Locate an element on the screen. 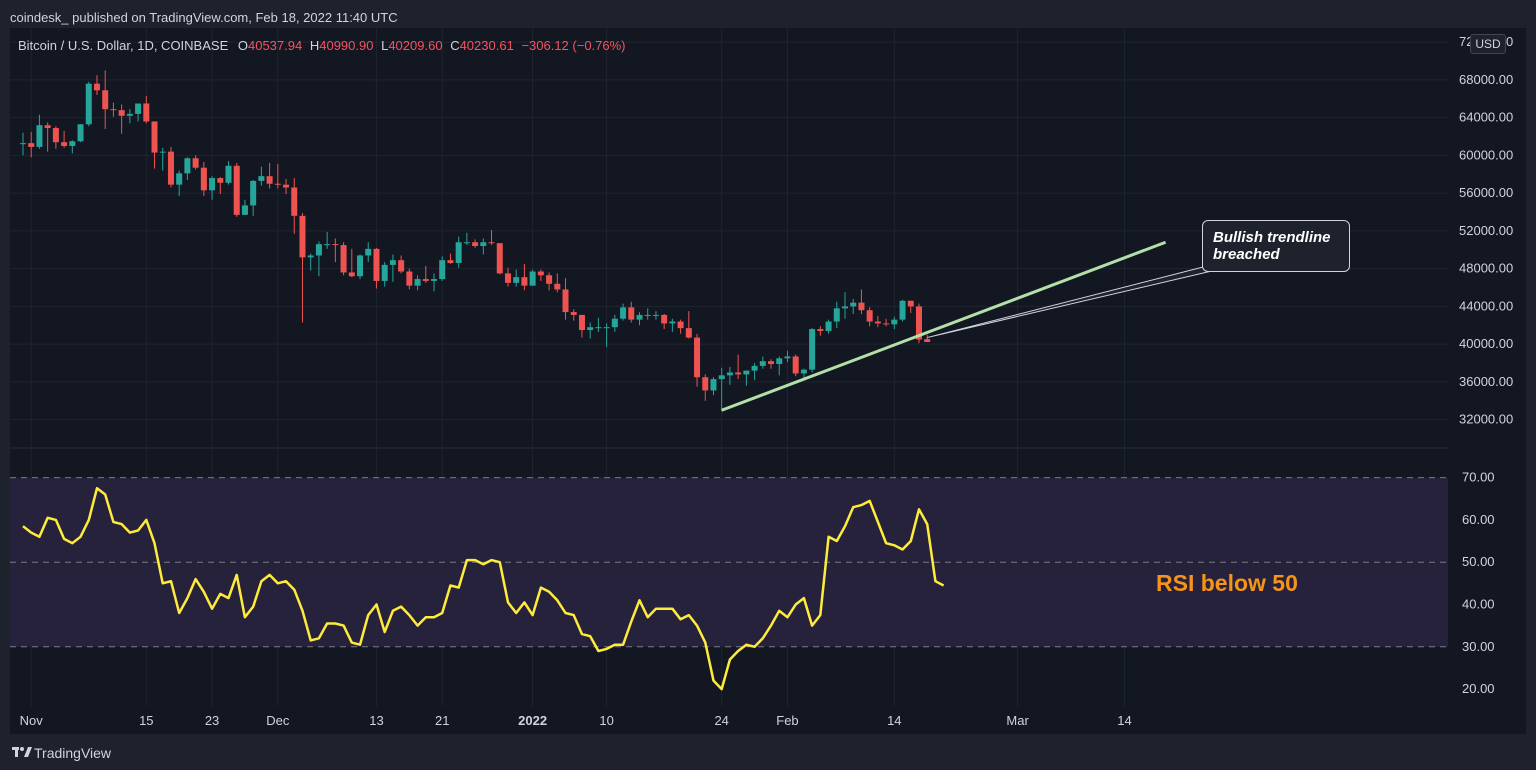 The height and width of the screenshot is (770, 1536). rsi-tick-label: 40.00 is located at coordinates (1478, 603).